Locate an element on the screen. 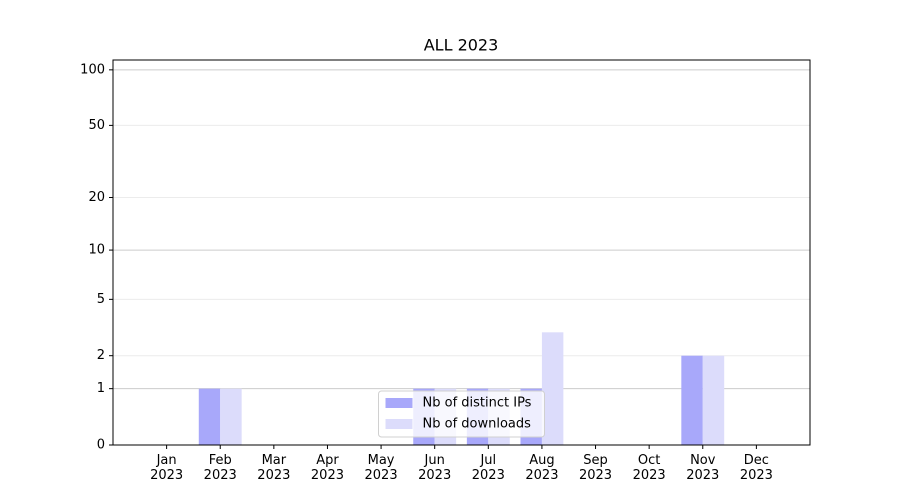  legend-label: Nb of downloads is located at coordinates (477, 424).